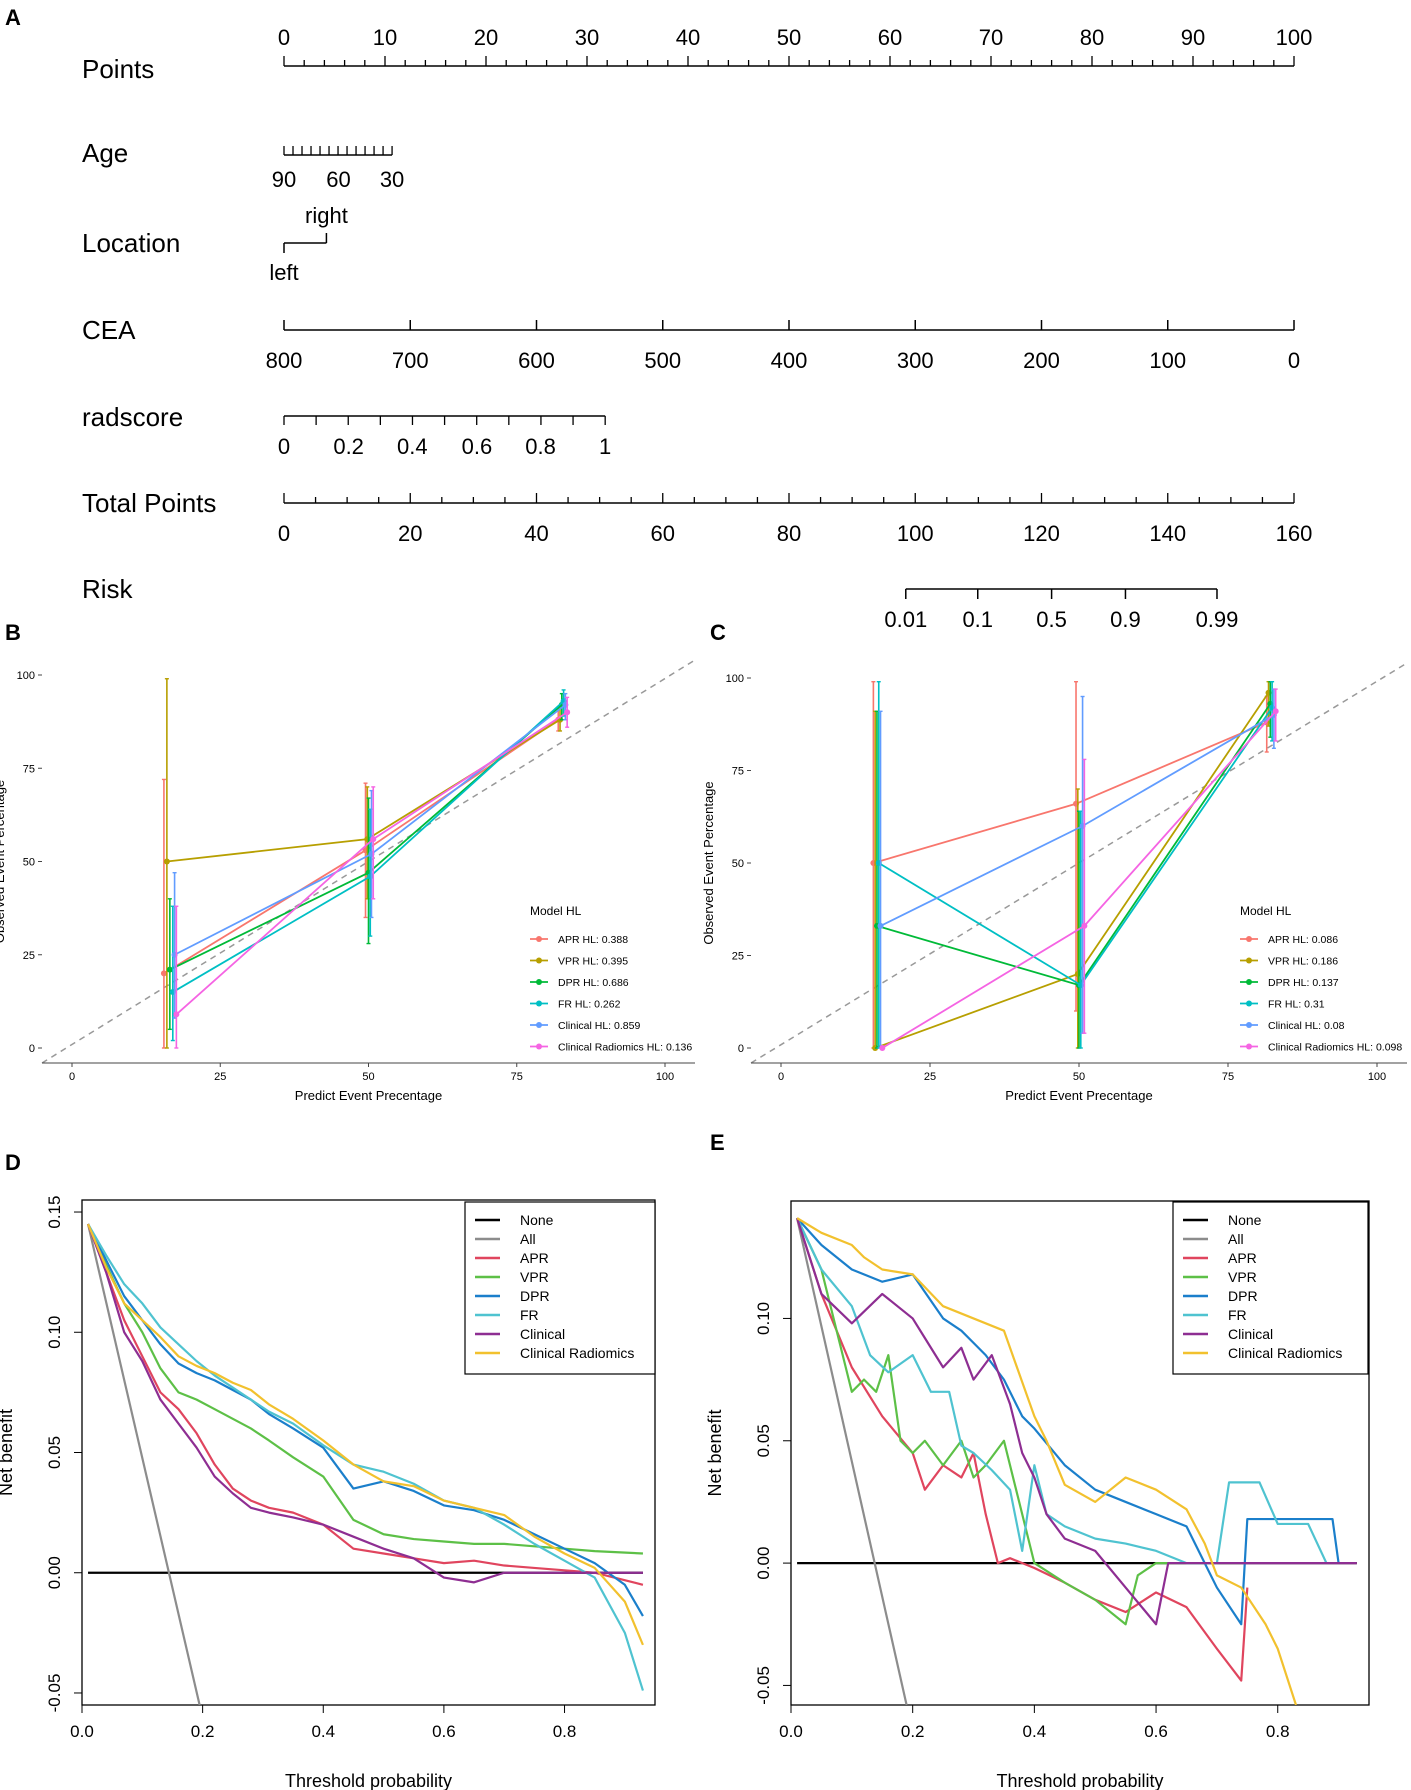 Image resolution: width=1411 pixels, height=1790 pixels. What do you see at coordinates (149, 503) in the screenshot?
I see `nomogram-label-total-points: Total Points` at bounding box center [149, 503].